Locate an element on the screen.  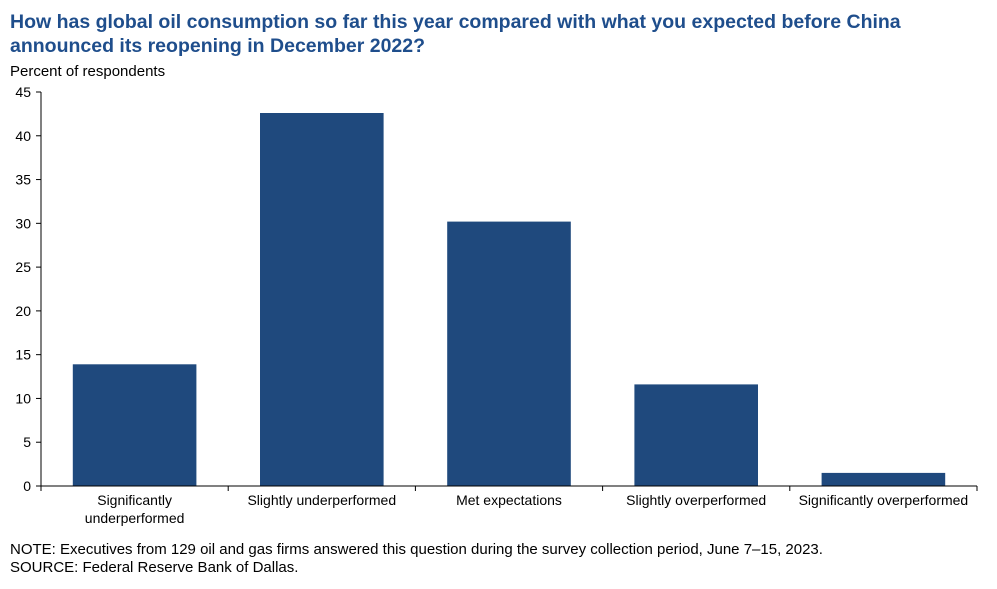
x-tick-label: Significantly overperformed is located at coordinates (884, 500).